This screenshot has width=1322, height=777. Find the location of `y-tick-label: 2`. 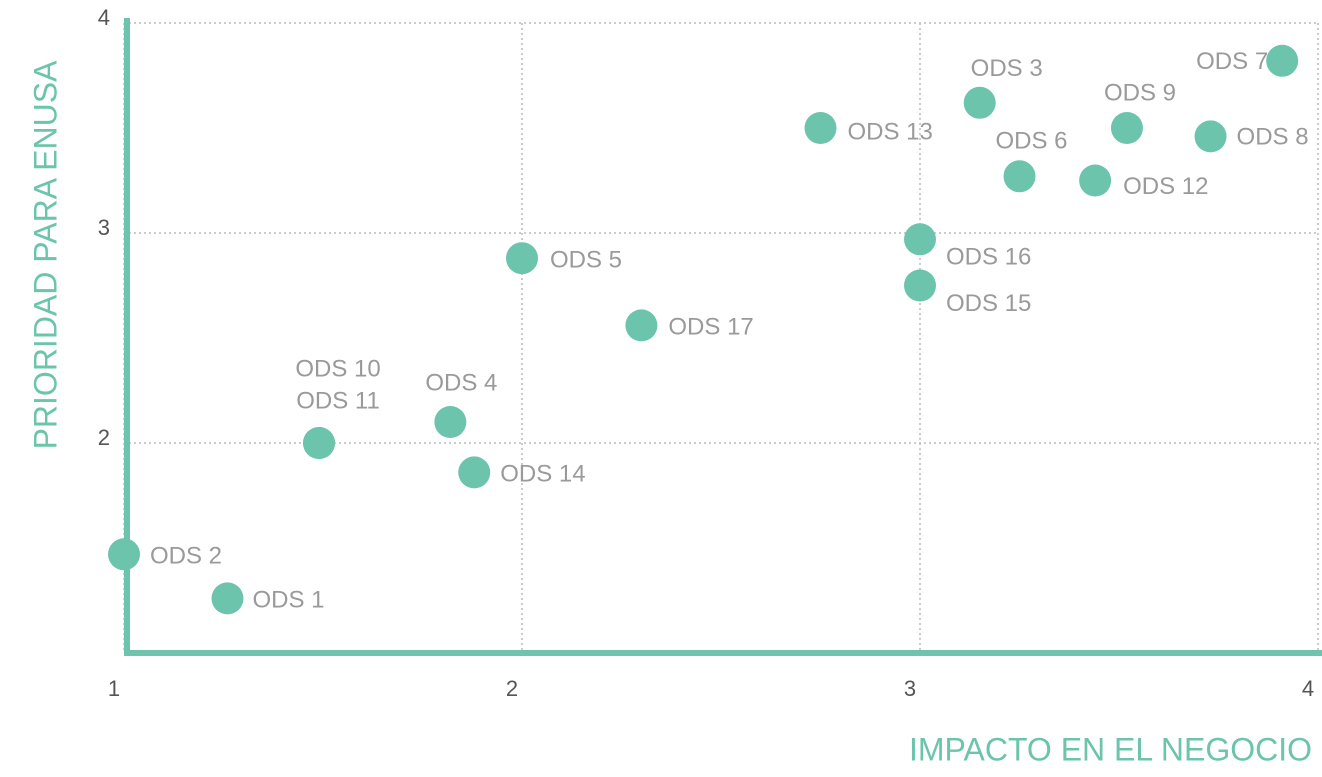

y-tick-label: 2 is located at coordinates (104, 437).